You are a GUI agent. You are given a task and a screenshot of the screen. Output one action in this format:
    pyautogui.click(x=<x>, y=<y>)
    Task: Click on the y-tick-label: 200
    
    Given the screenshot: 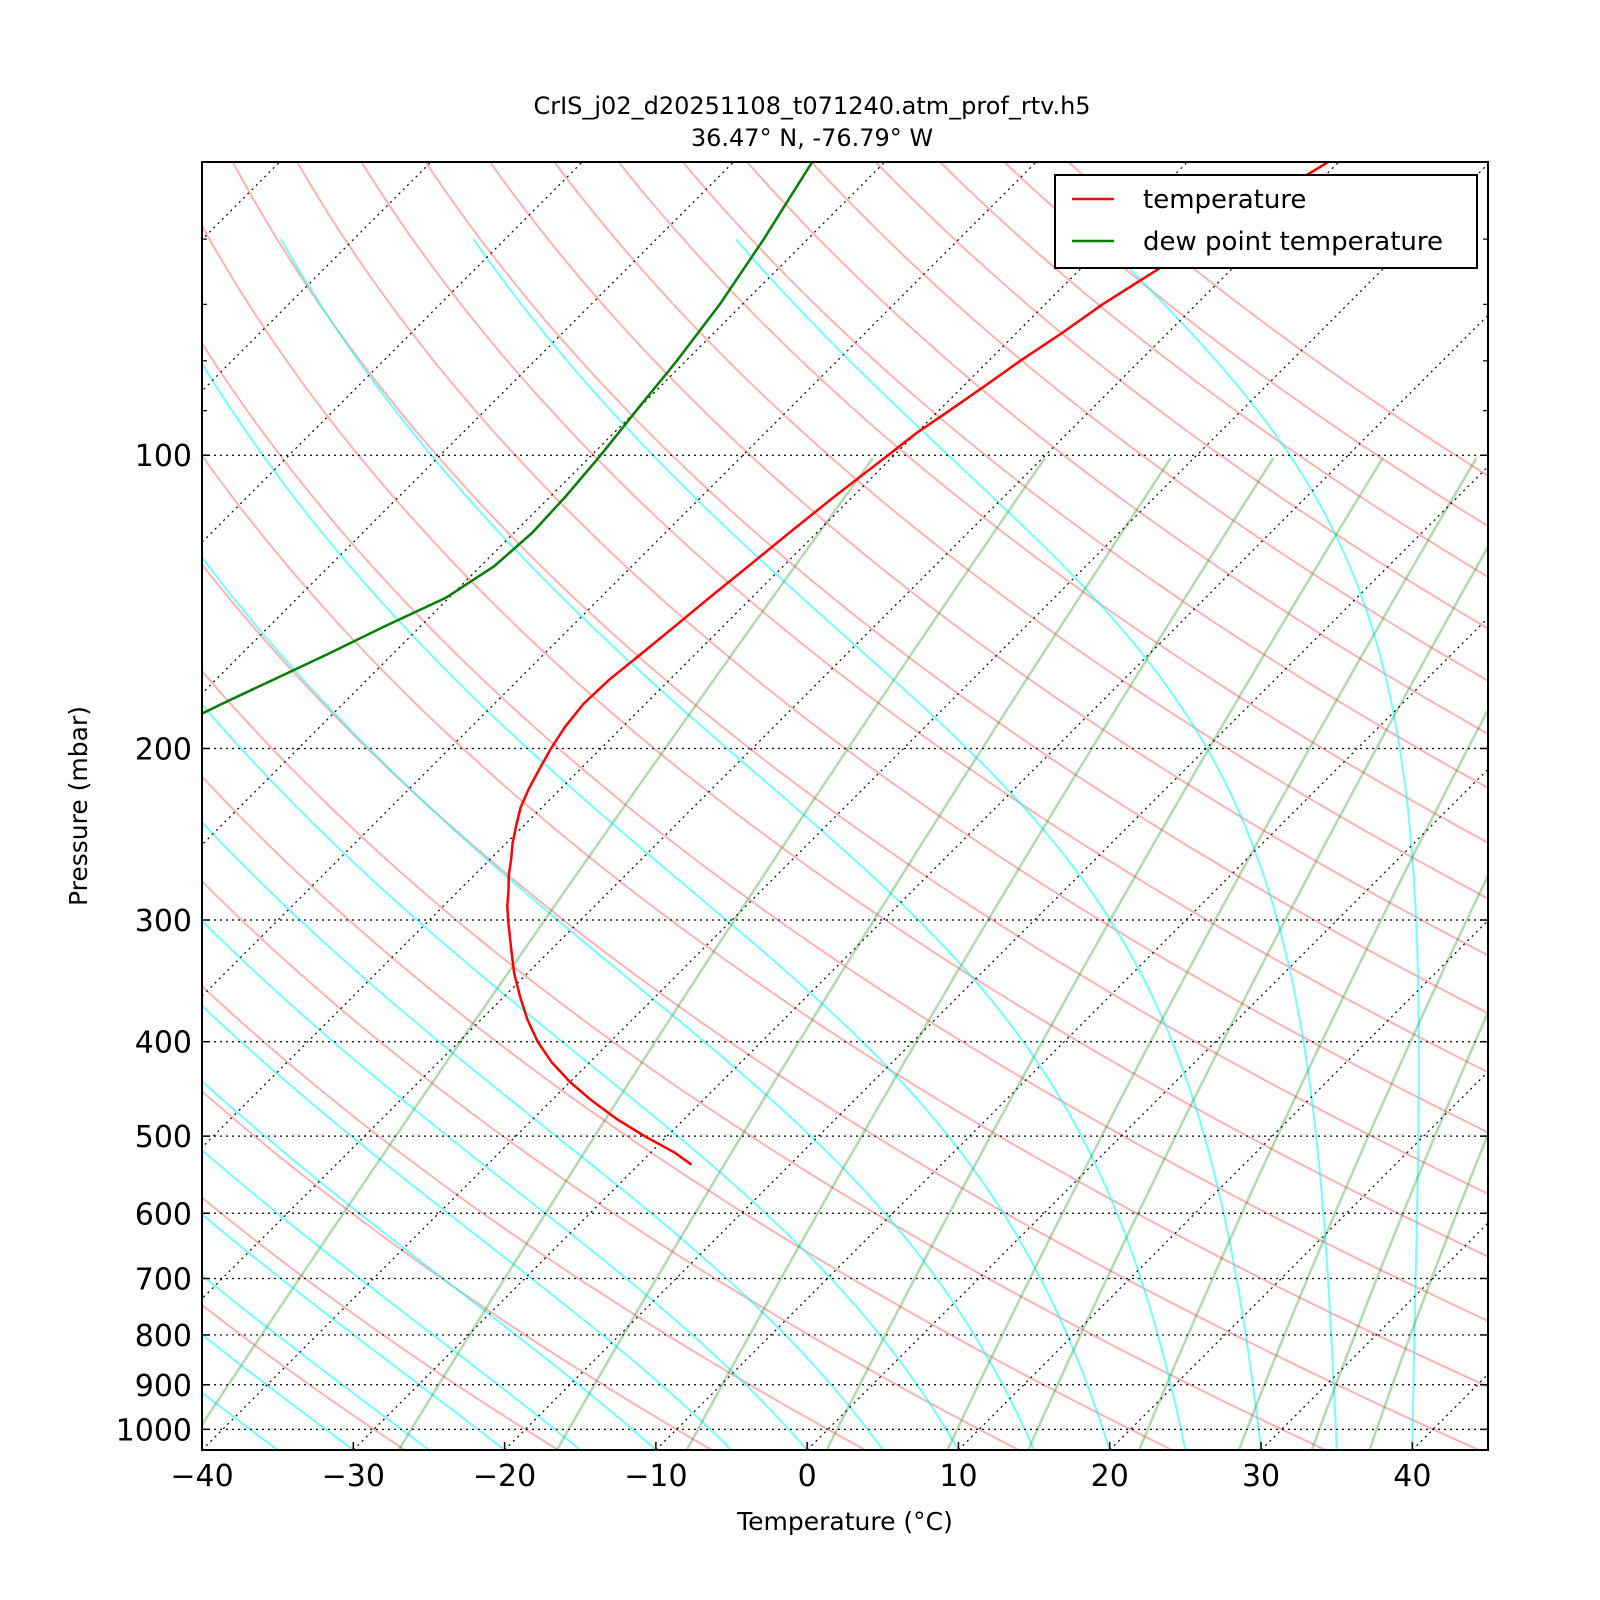 What is the action you would take?
    pyautogui.click(x=163, y=749)
    